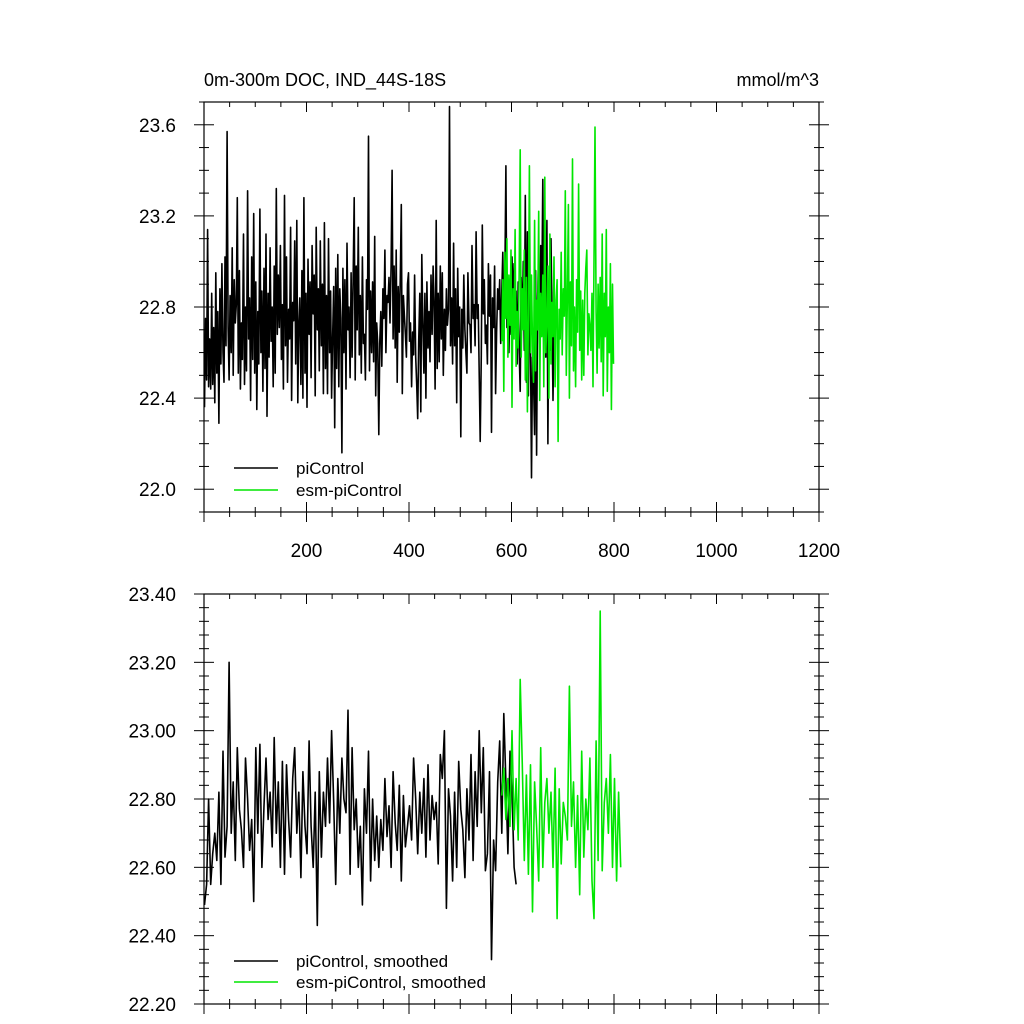  I want to click on y-tick-label: 22.80, so click(152, 800).